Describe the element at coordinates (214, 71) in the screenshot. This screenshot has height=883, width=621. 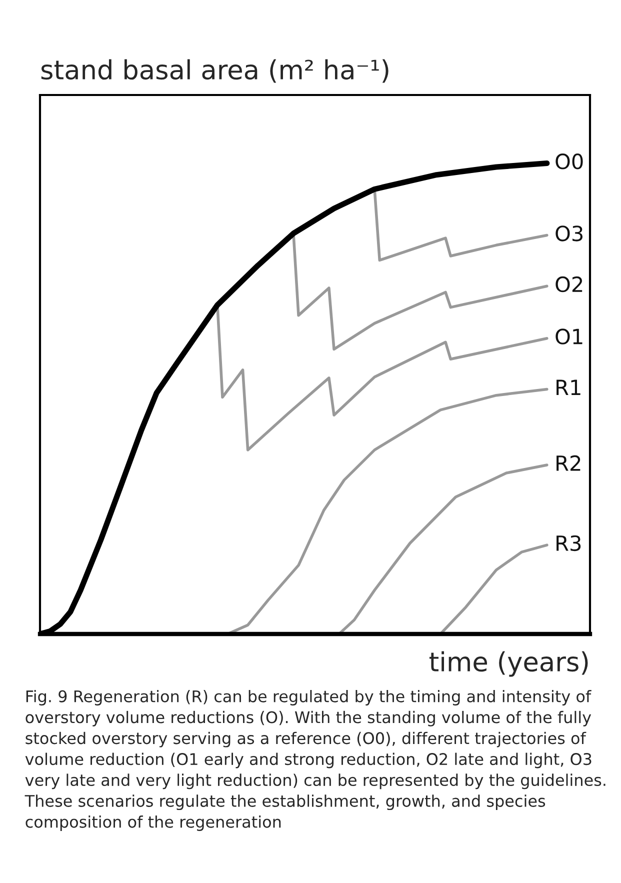
I see `chart-title: stand basal area (m² ha⁻¹)` at that location.